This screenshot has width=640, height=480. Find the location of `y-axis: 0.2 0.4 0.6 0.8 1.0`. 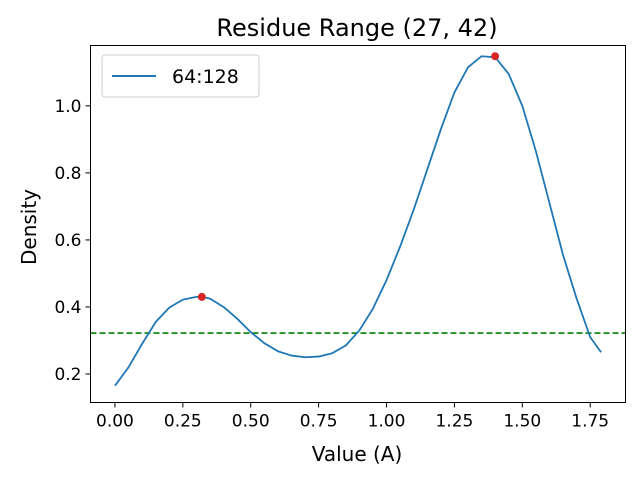

y-axis: 0.2 0.4 0.6 0.8 1.0 is located at coordinates (72, 241).